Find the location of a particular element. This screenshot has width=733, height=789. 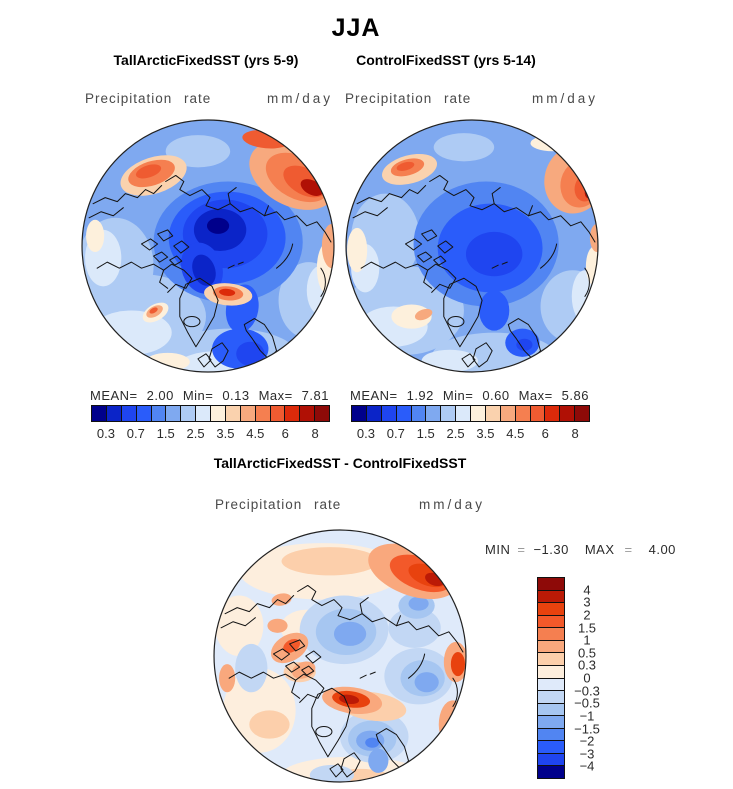

max-value: 4.00 is located at coordinates (662, 549).